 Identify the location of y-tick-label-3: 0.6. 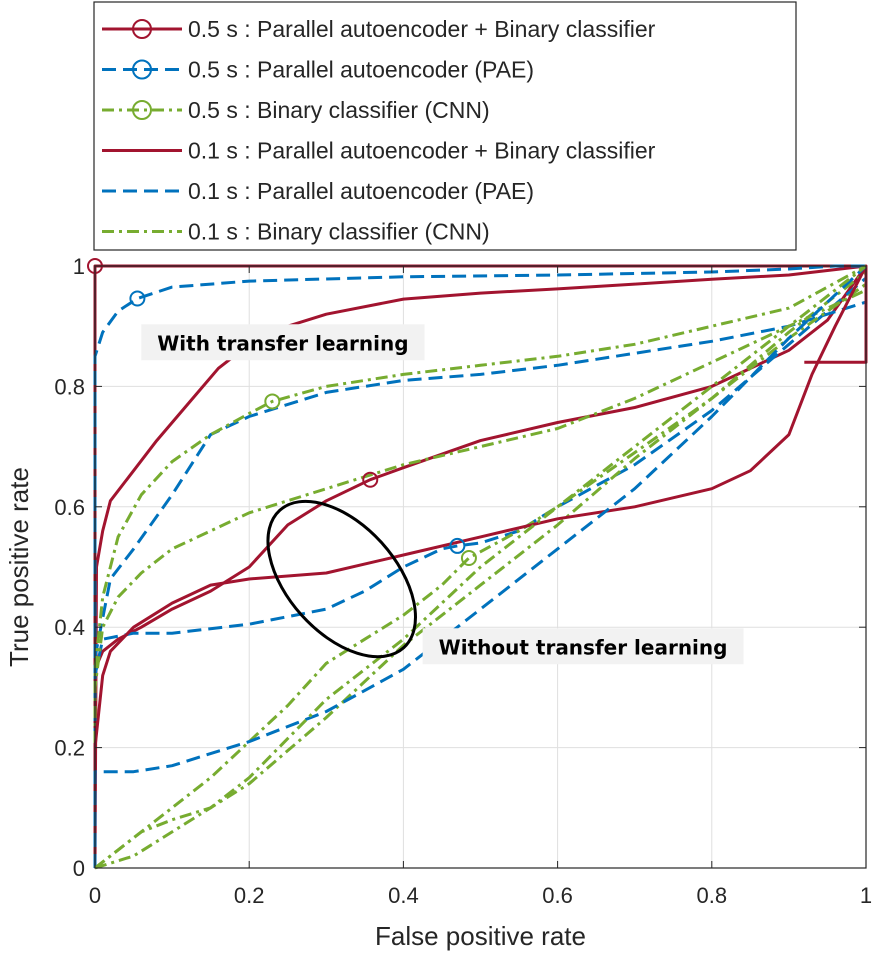
(69, 507).